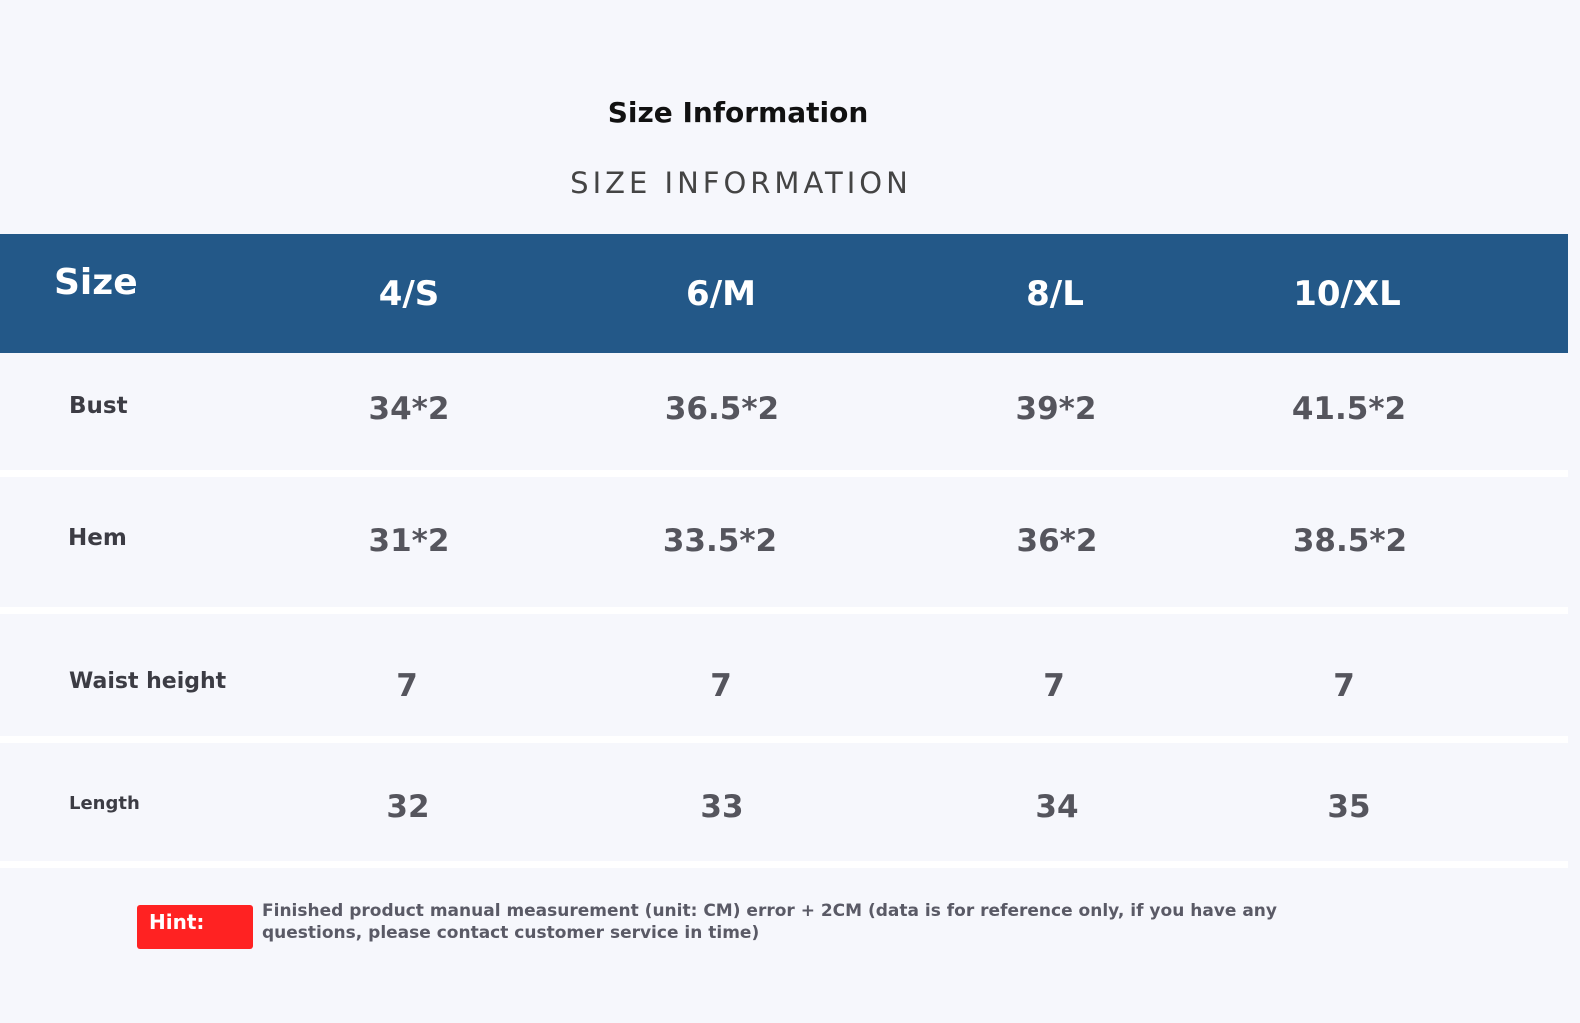 The height and width of the screenshot is (1023, 1580). I want to click on row-label-bust: Bust, so click(98, 406).